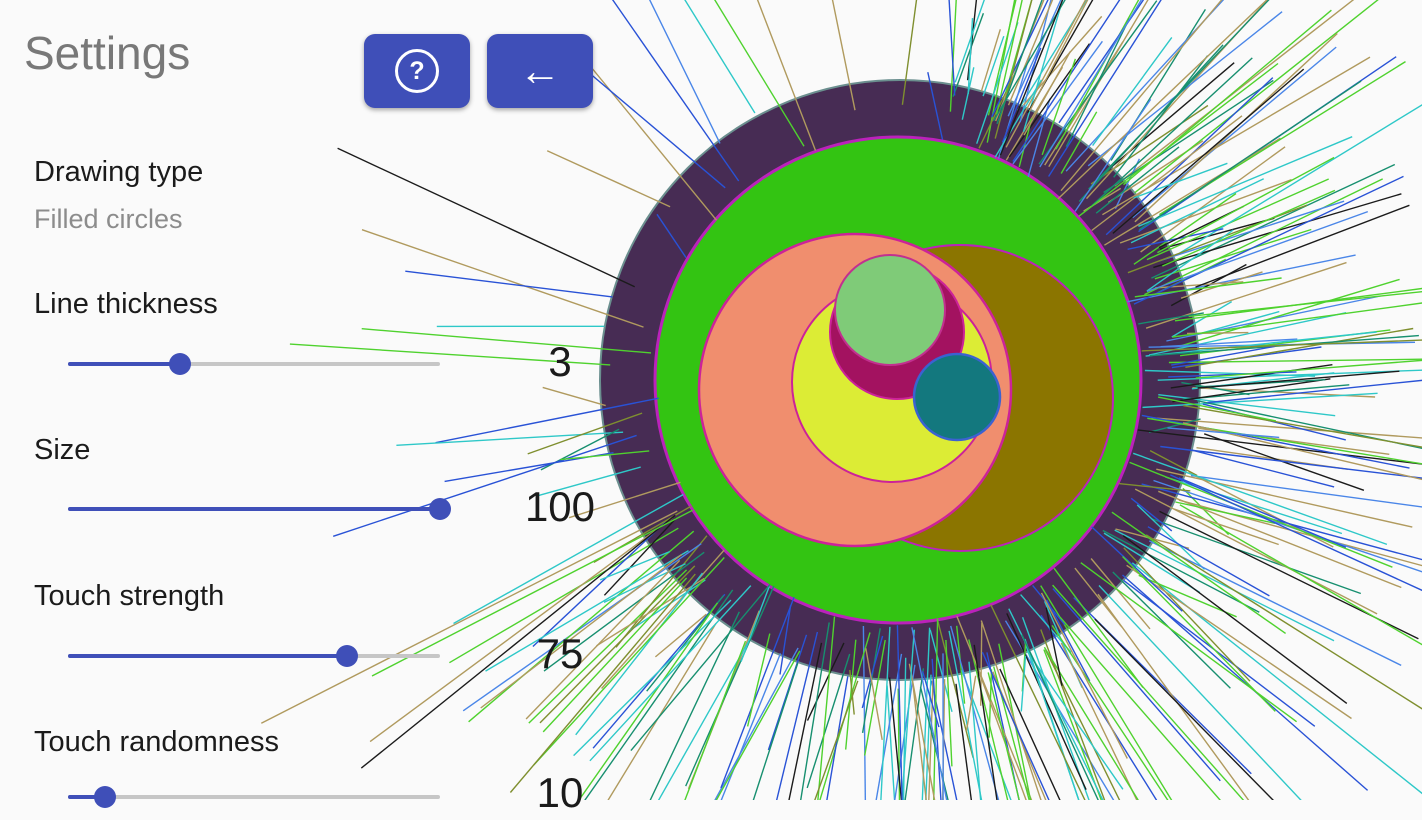 The image size is (1422, 820). What do you see at coordinates (957, 397) in the screenshot?
I see `canvas-circle-teal-disc` at bounding box center [957, 397].